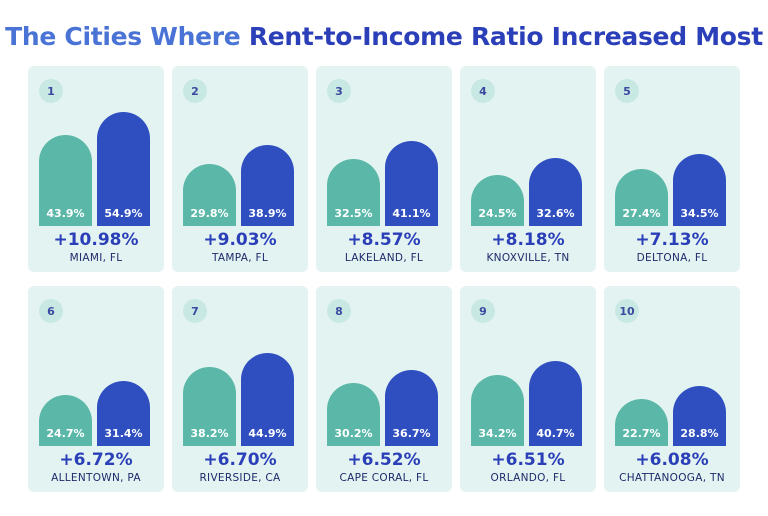  I want to click on change-value: +6.08%, so click(672, 460).